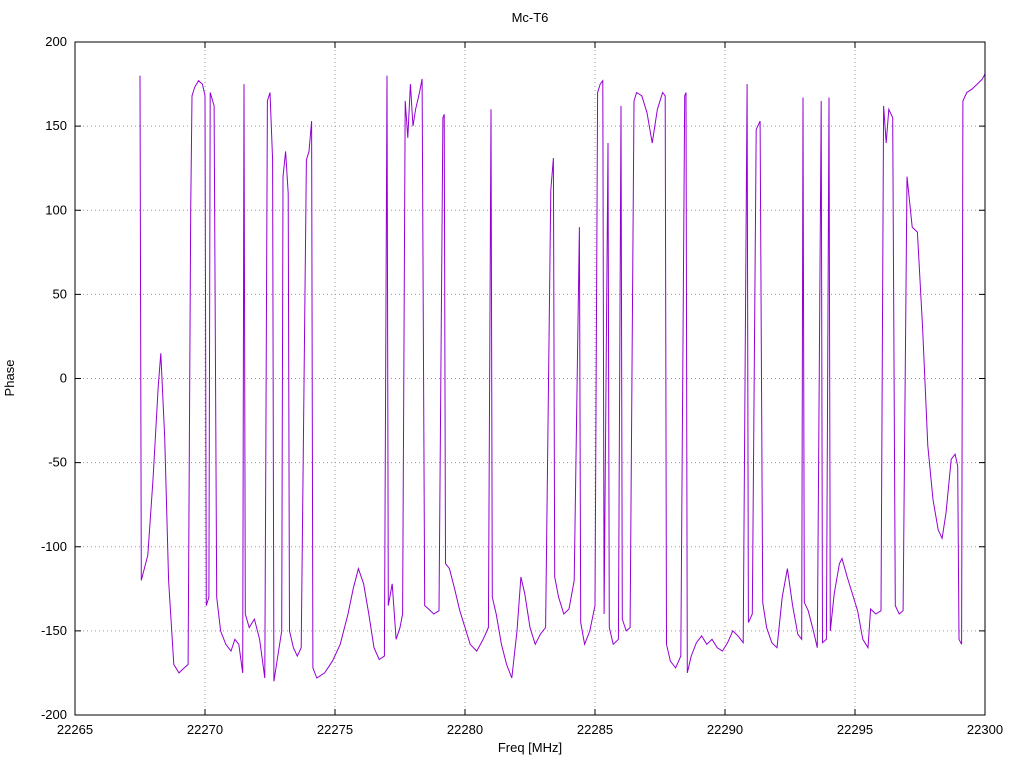  Describe the element at coordinates (725, 729) in the screenshot. I see `x-tick-label: 22290` at that location.